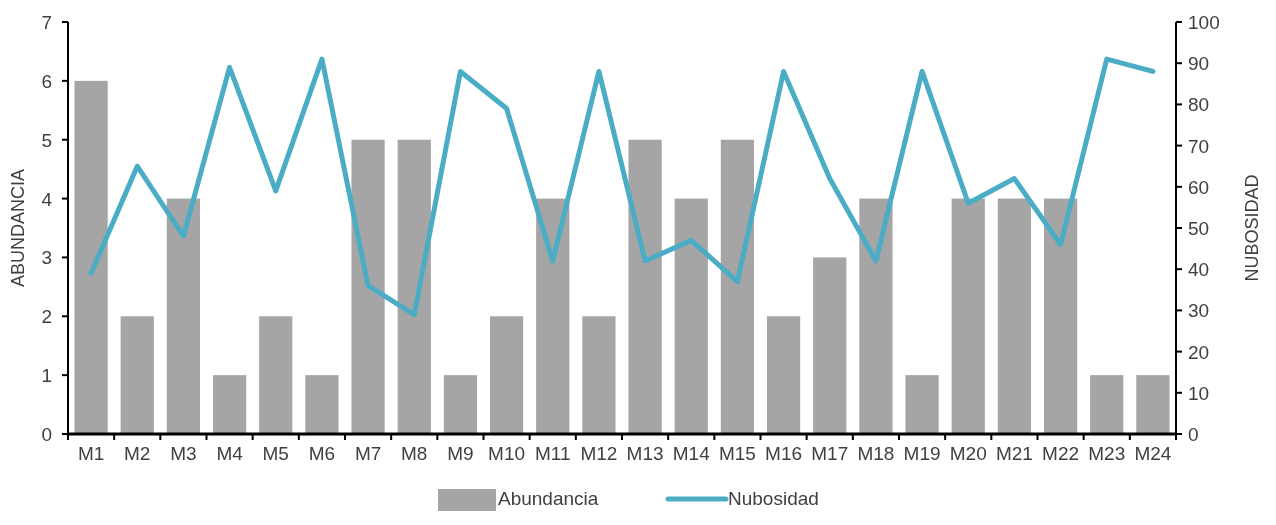 Image resolution: width=1276 pixels, height=525 pixels. Describe the element at coordinates (46, 317) in the screenshot. I see `y-tick-label: 2` at that location.